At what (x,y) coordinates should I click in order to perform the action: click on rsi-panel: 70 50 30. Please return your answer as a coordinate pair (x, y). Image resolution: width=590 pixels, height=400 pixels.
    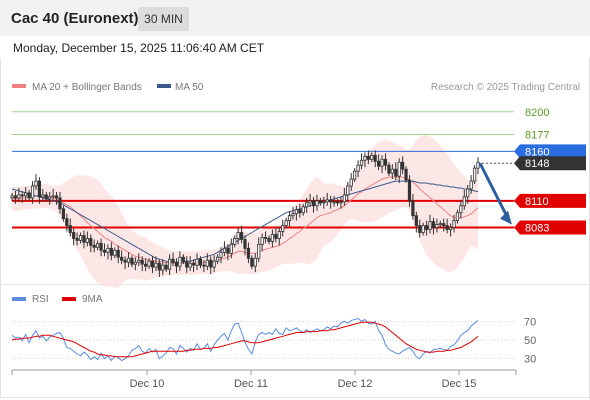
    Looking at the image, I should click on (273, 341).